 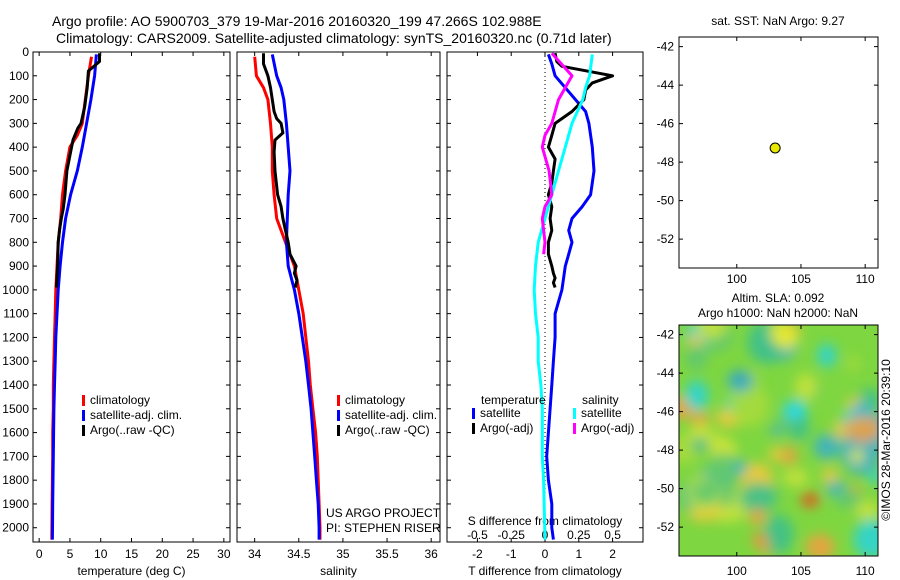 What do you see at coordinates (299, 554) in the screenshot?
I see `sal-xtick-label: 34.5` at bounding box center [299, 554].